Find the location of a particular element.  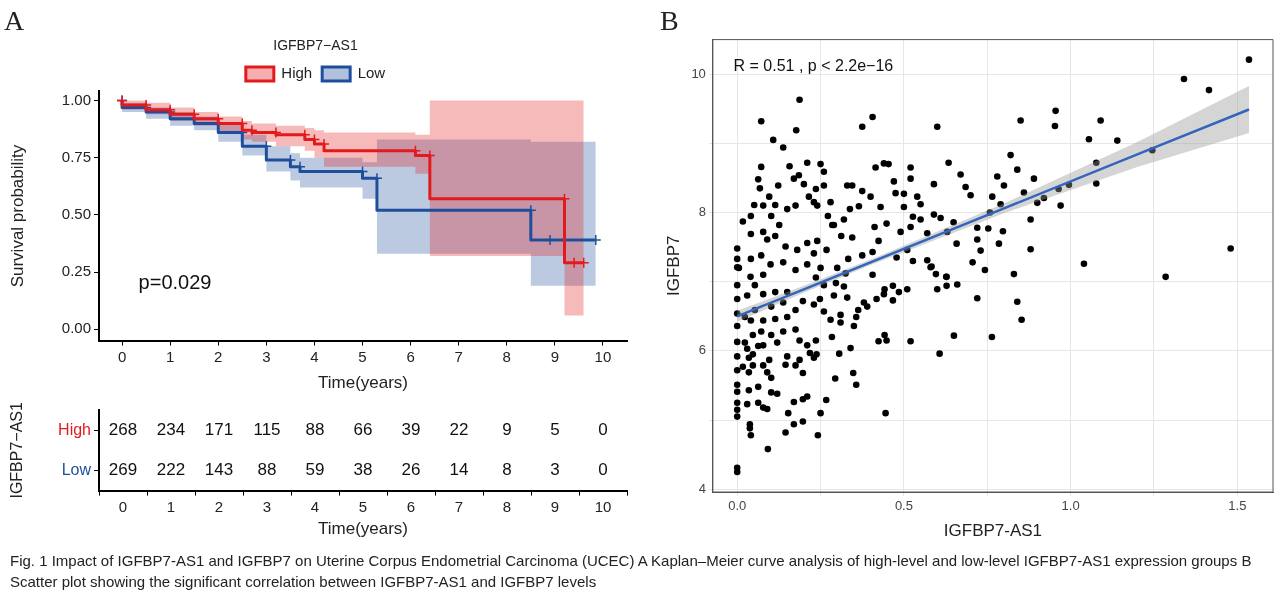

annotation: R = 0.51 , p < 2.2e−16 is located at coordinates (813, 66).